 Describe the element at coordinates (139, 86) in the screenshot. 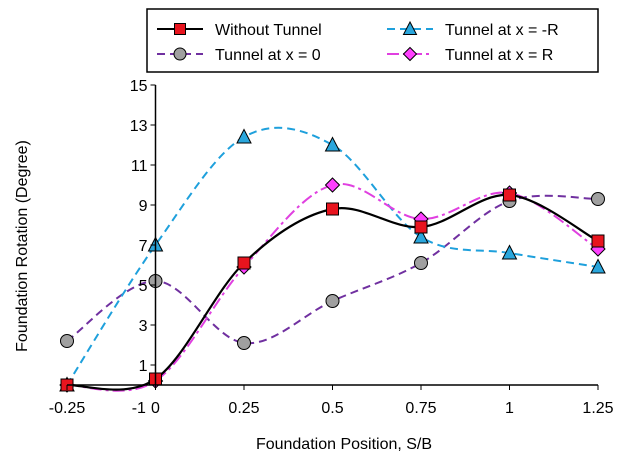

I see `y-tick-label: 15` at that location.